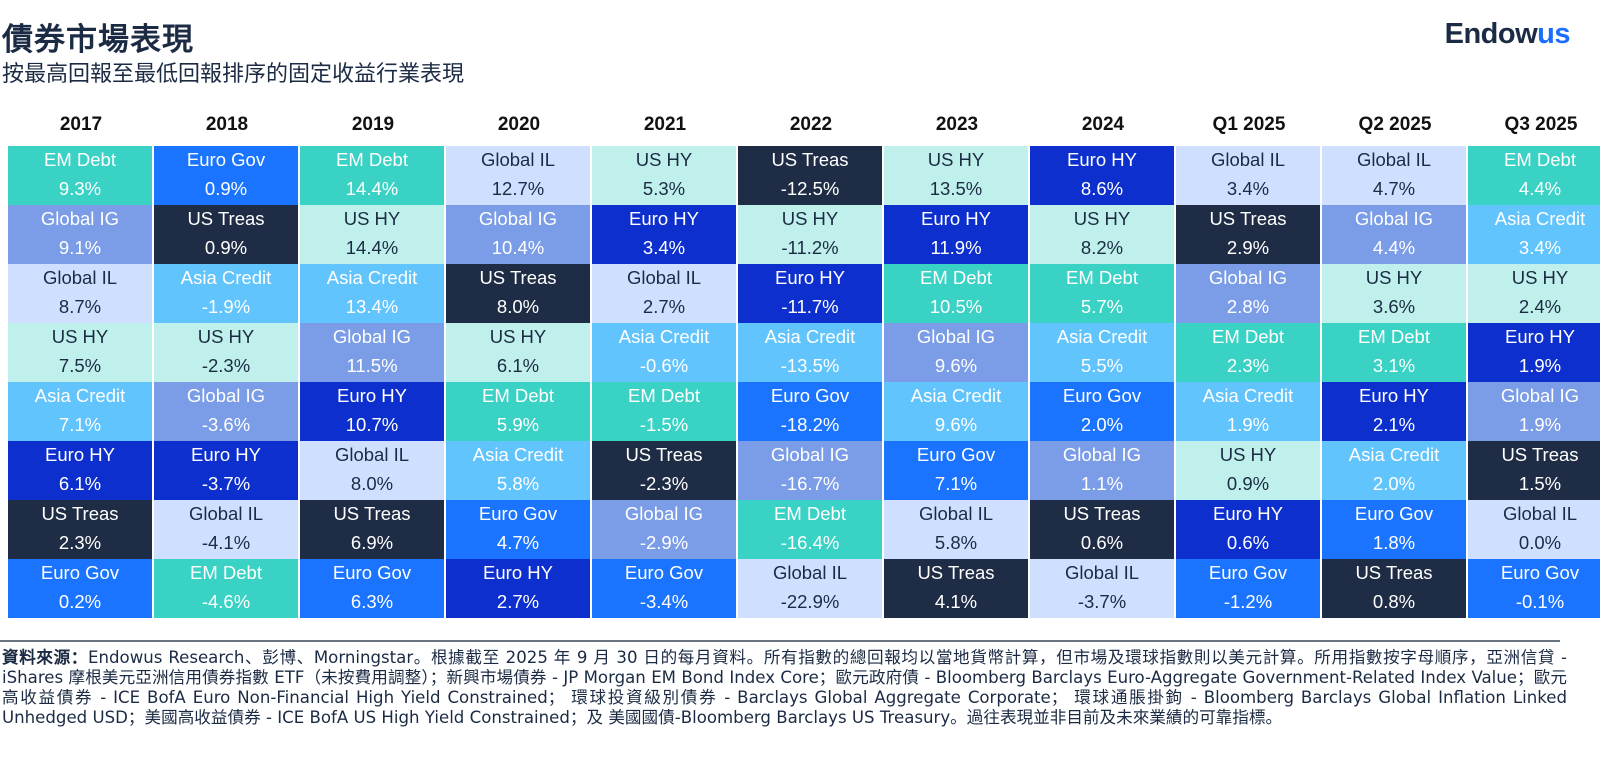 The width and height of the screenshot is (1600, 784). What do you see at coordinates (810, 483) in the screenshot?
I see `cell-value: -16.7%` at bounding box center [810, 483].